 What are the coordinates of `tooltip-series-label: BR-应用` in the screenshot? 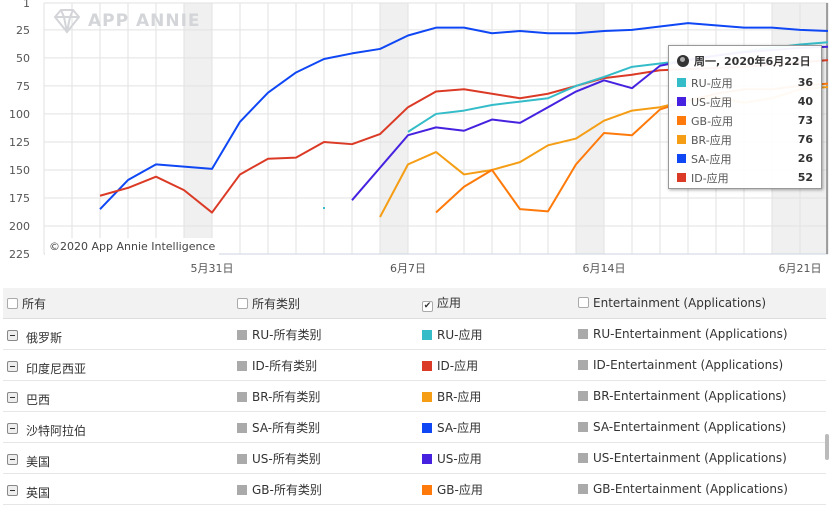 It's located at (744, 140).